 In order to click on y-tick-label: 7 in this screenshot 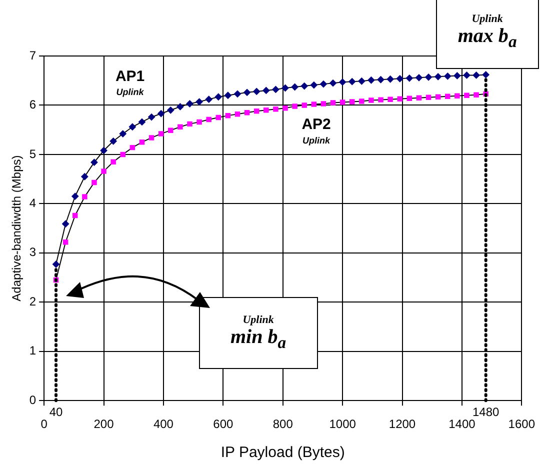, I will do `click(32, 55)`.